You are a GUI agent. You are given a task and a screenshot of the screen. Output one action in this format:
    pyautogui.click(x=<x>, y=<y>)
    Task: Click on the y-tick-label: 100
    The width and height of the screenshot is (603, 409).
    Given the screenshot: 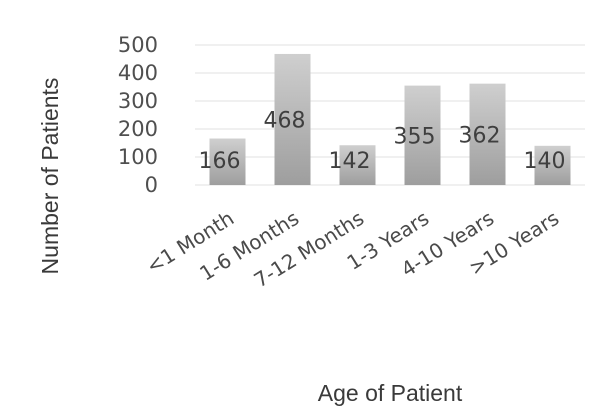 What is the action you would take?
    pyautogui.click(x=138, y=157)
    